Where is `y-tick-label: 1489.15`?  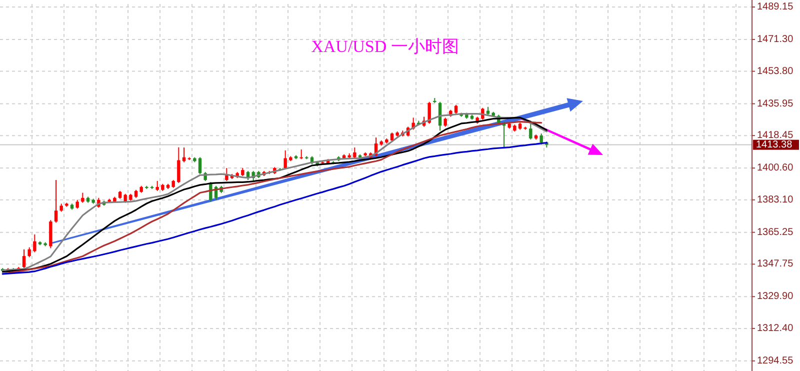
y-tick-label: 1489.15 is located at coordinates (775, 7).